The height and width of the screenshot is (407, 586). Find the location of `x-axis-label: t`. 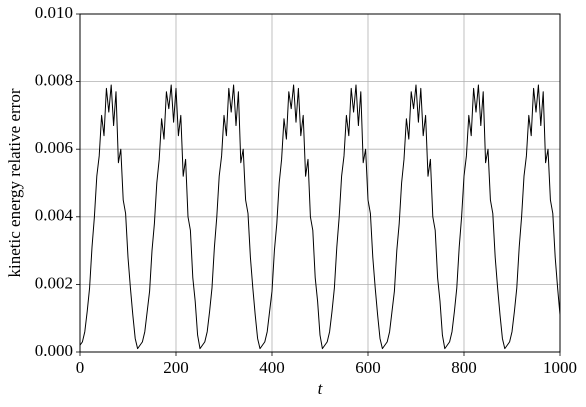

x-axis-label: t is located at coordinates (321, 388).